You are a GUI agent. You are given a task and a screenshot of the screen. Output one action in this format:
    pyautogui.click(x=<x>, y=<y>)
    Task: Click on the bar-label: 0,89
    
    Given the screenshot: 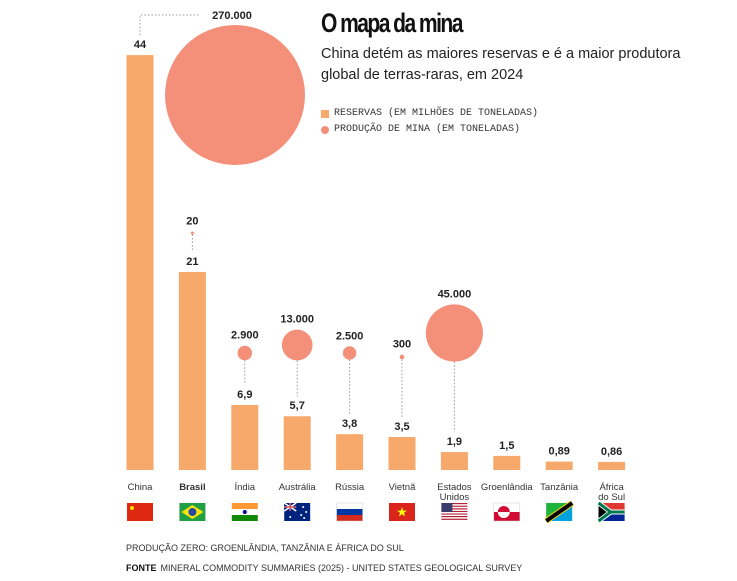 What is the action you would take?
    pyautogui.click(x=558, y=452)
    